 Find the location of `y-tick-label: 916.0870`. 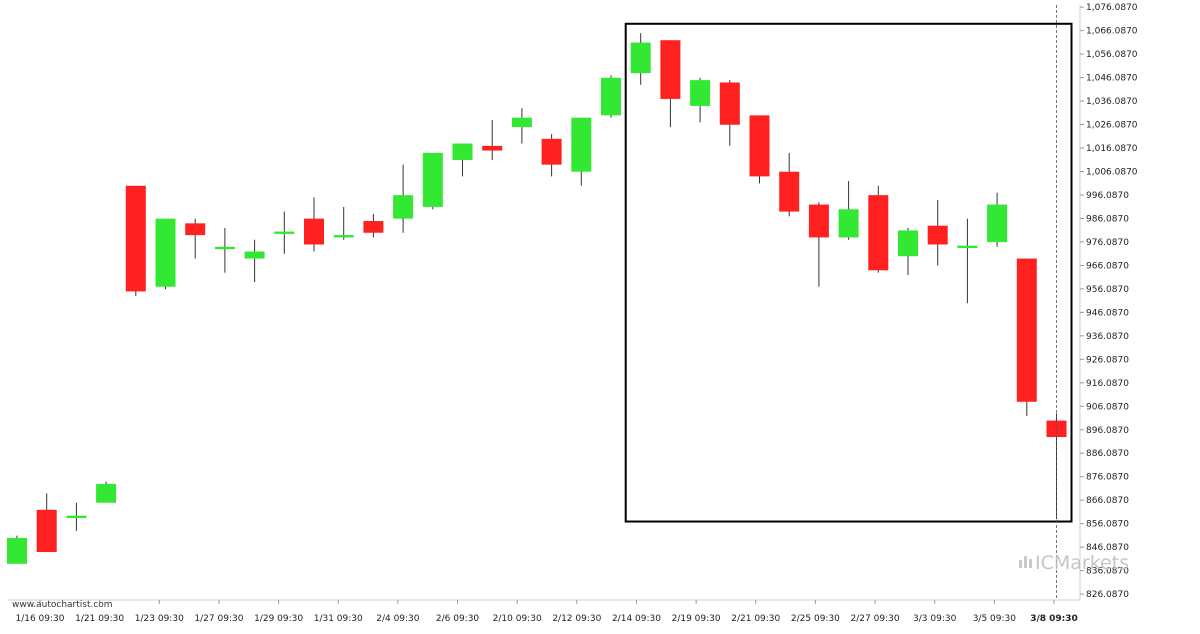

y-tick-label: 916.0870 is located at coordinates (1107, 384).